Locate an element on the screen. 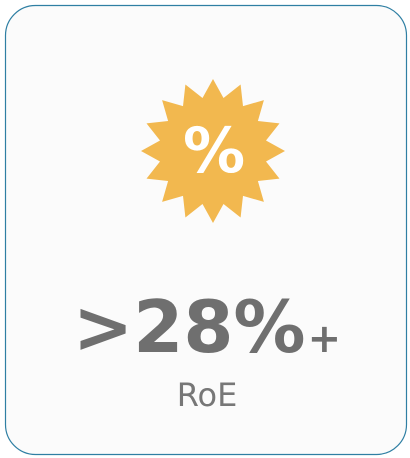  stat-number: >28% is located at coordinates (189, 327).